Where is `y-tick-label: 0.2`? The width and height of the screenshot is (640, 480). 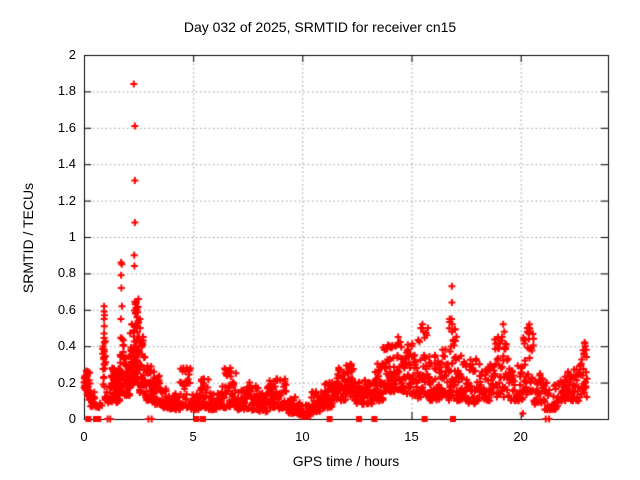 y-tick-label: 0.2 is located at coordinates (66, 382).